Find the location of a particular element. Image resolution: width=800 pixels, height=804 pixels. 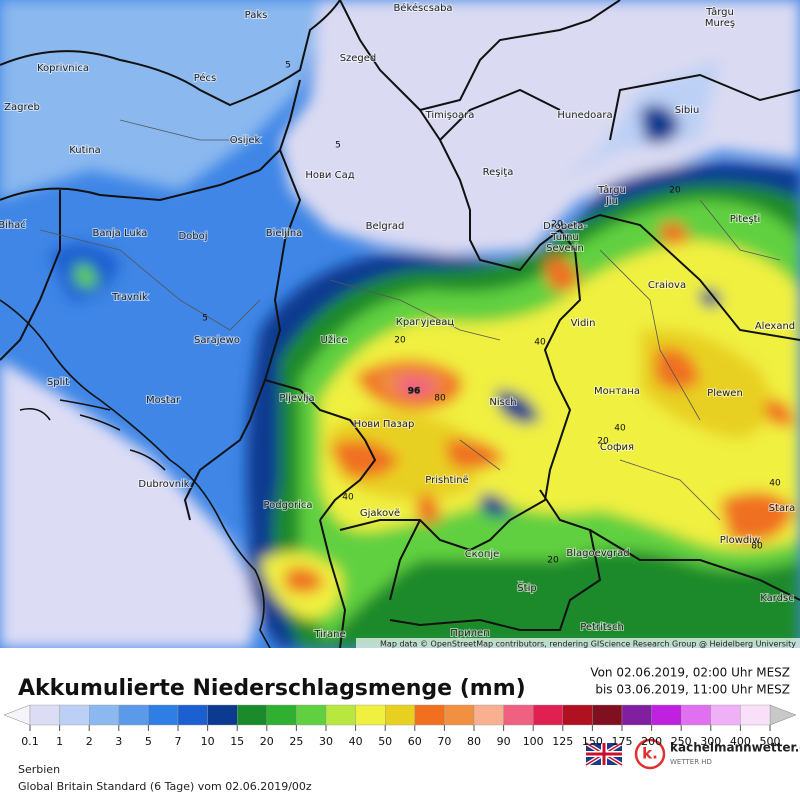

legend-tick-label: 10 is located at coordinates (208, 741).